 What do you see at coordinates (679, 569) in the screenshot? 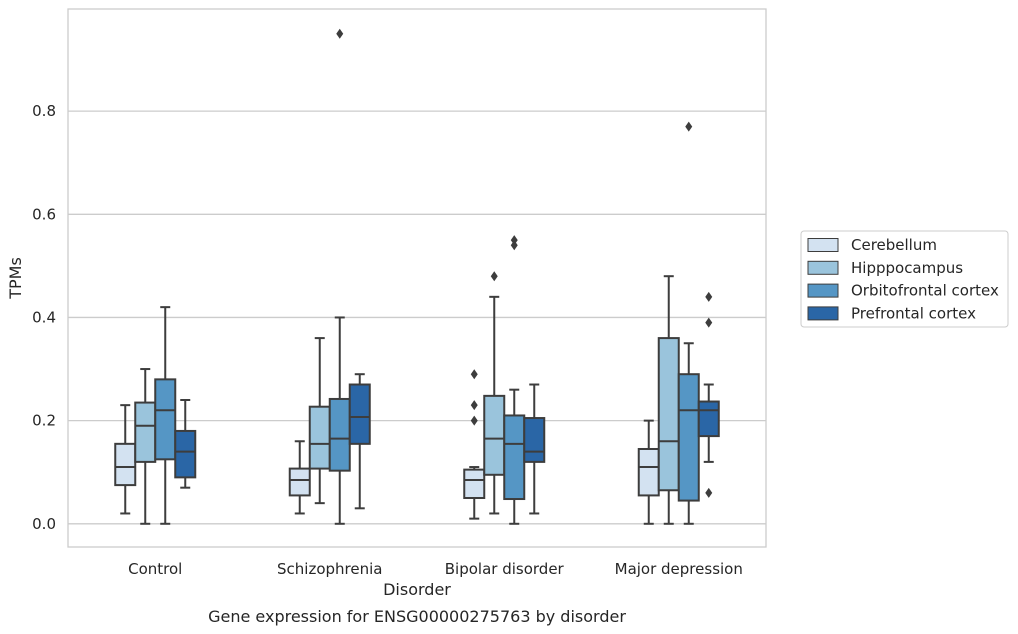
I see `x-tick-label: Major depression` at bounding box center [679, 569].